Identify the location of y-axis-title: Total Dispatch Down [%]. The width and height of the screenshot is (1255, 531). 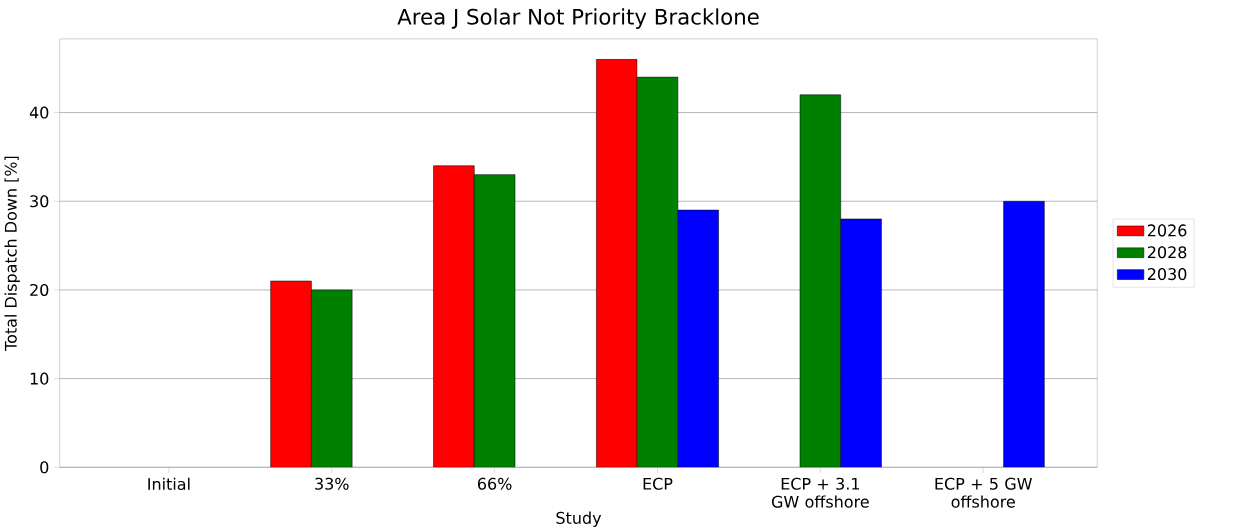
(12, 253).